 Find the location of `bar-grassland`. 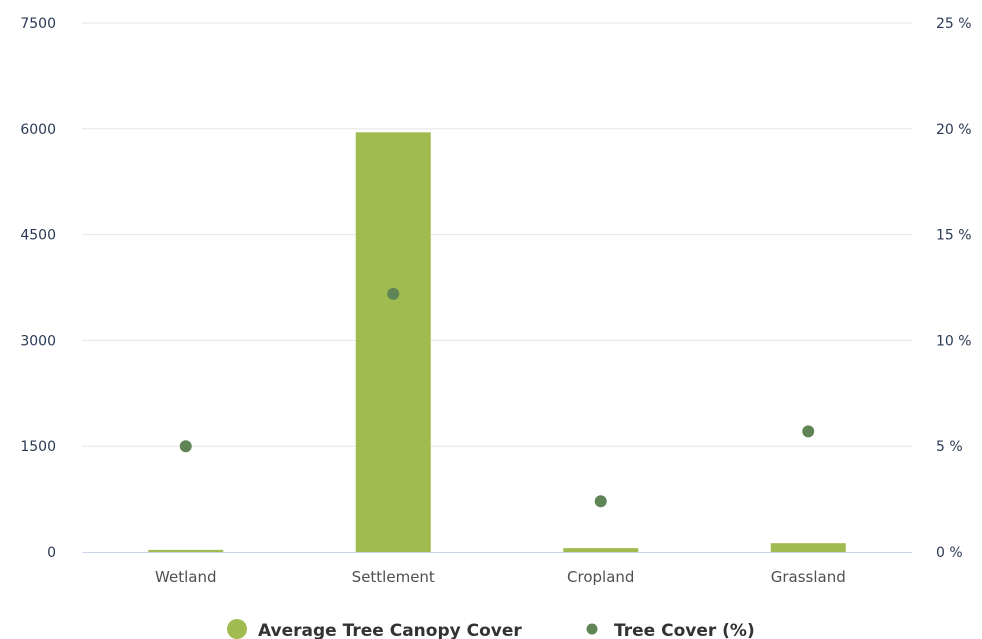

bar-grassland is located at coordinates (808, 547).